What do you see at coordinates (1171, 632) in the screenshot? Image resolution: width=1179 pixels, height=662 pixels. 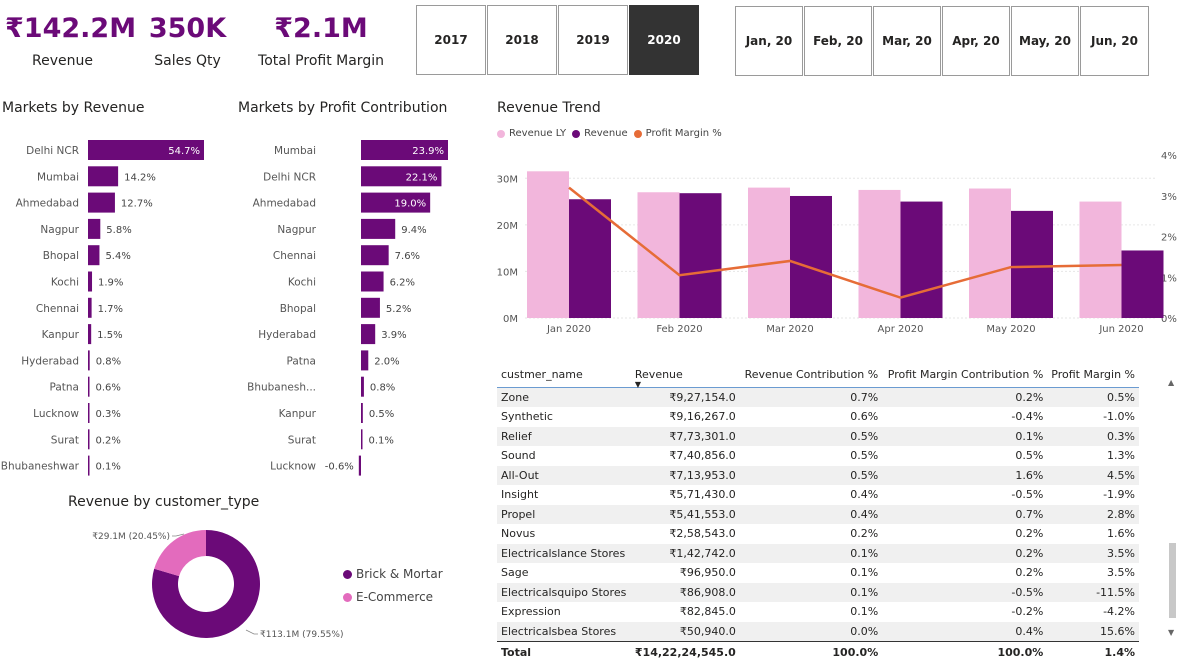 I see `scroll-down-icon: ▼` at bounding box center [1171, 632].